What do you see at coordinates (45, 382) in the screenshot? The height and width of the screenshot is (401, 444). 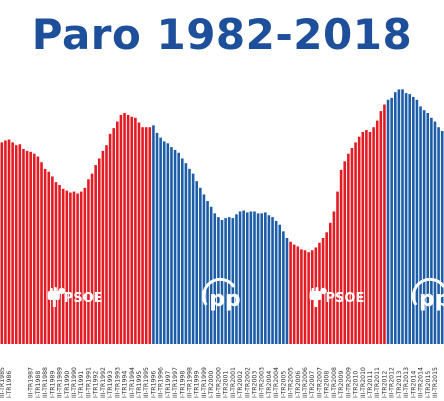 I see `tick-label: III-TR1988` at bounding box center [45, 382].